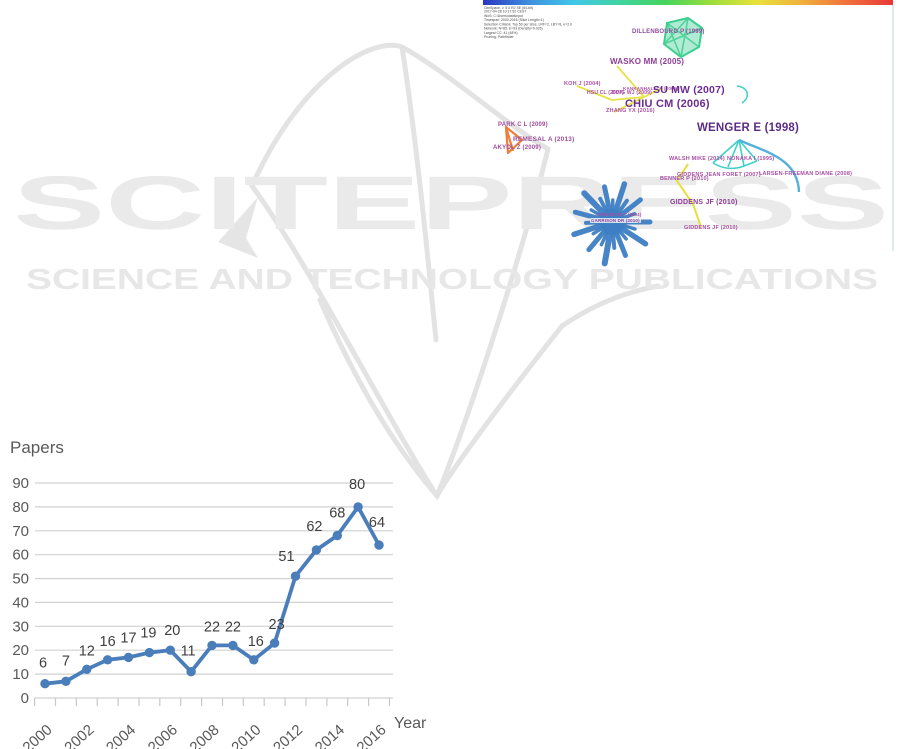 The height and width of the screenshot is (749, 901). Describe the element at coordinates (751, 159) in the screenshot. I see `citation-node-label: NONAKA I (1995)` at that location.